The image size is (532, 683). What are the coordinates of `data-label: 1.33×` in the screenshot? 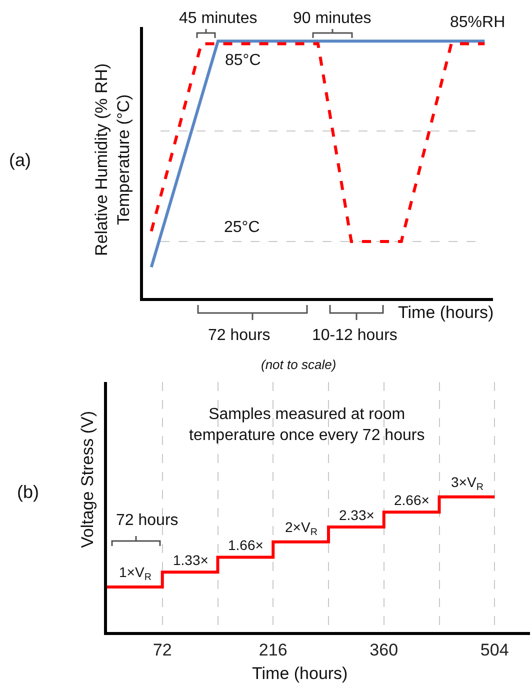 It's located at (190, 560).